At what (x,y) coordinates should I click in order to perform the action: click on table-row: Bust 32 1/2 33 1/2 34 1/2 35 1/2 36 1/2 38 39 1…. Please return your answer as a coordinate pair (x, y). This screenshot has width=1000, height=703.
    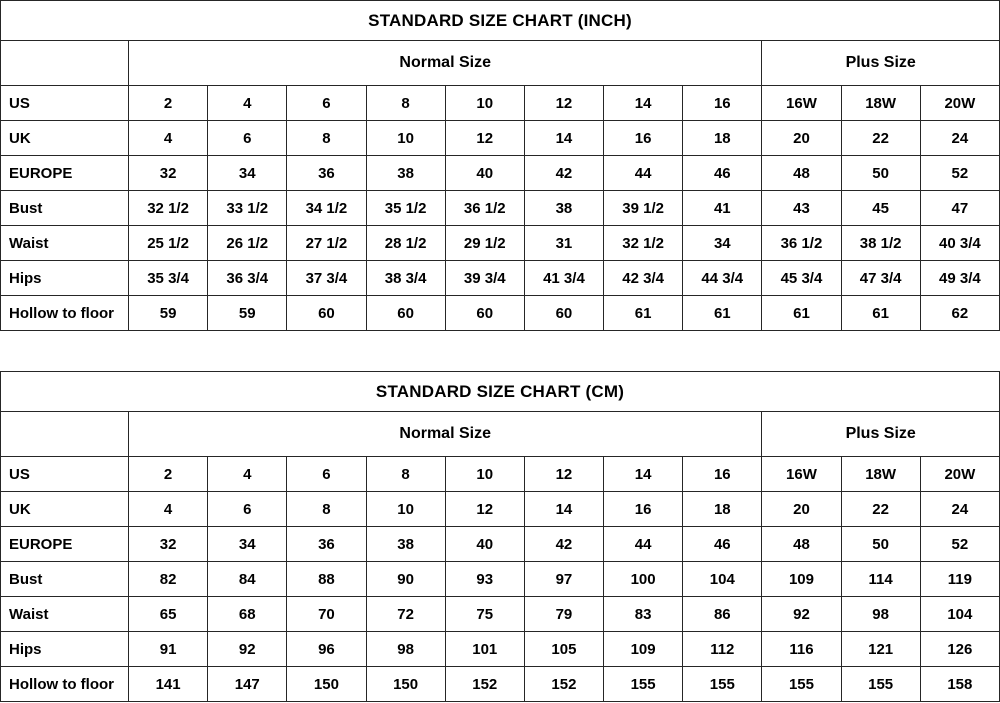
    Looking at the image, I should click on (500, 208).